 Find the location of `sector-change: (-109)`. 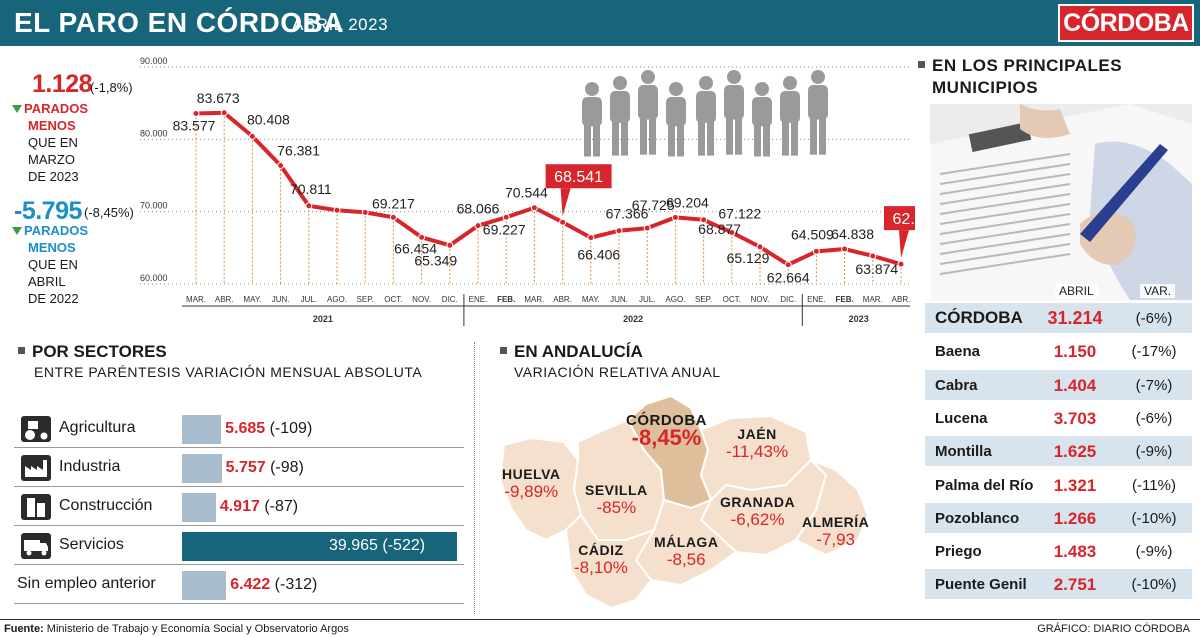

sector-change: (-109) is located at coordinates (289, 428).